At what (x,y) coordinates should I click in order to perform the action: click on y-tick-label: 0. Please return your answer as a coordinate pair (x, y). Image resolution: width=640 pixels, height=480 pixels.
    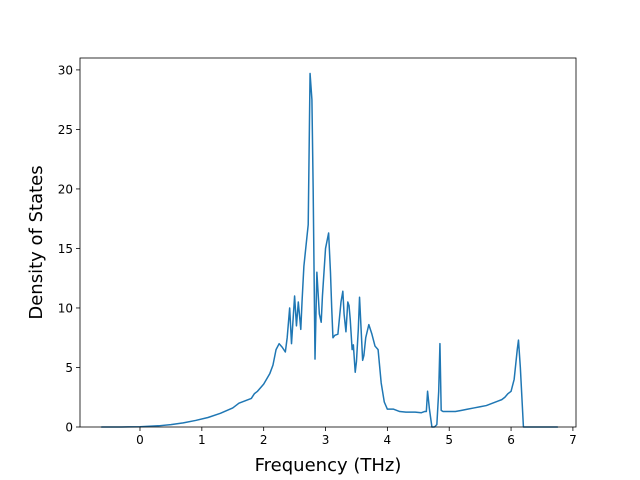
    Looking at the image, I should click on (69, 428).